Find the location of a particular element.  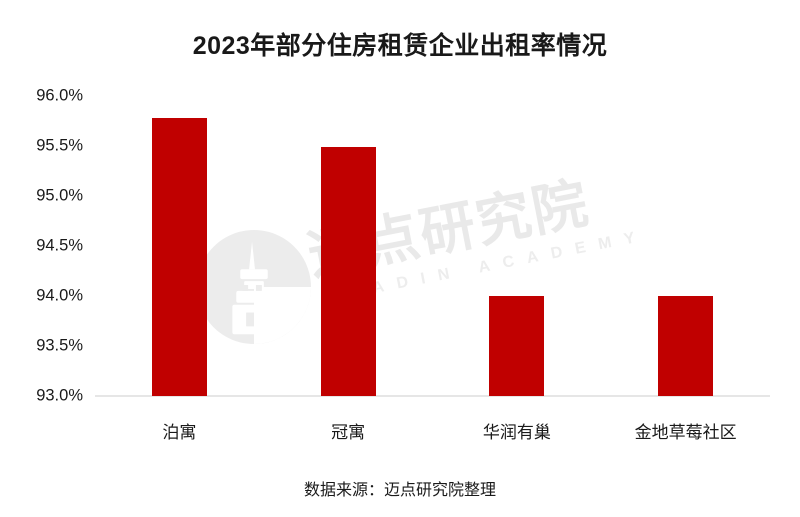

y-axis-tick-label: 96.0% is located at coordinates (59, 95).